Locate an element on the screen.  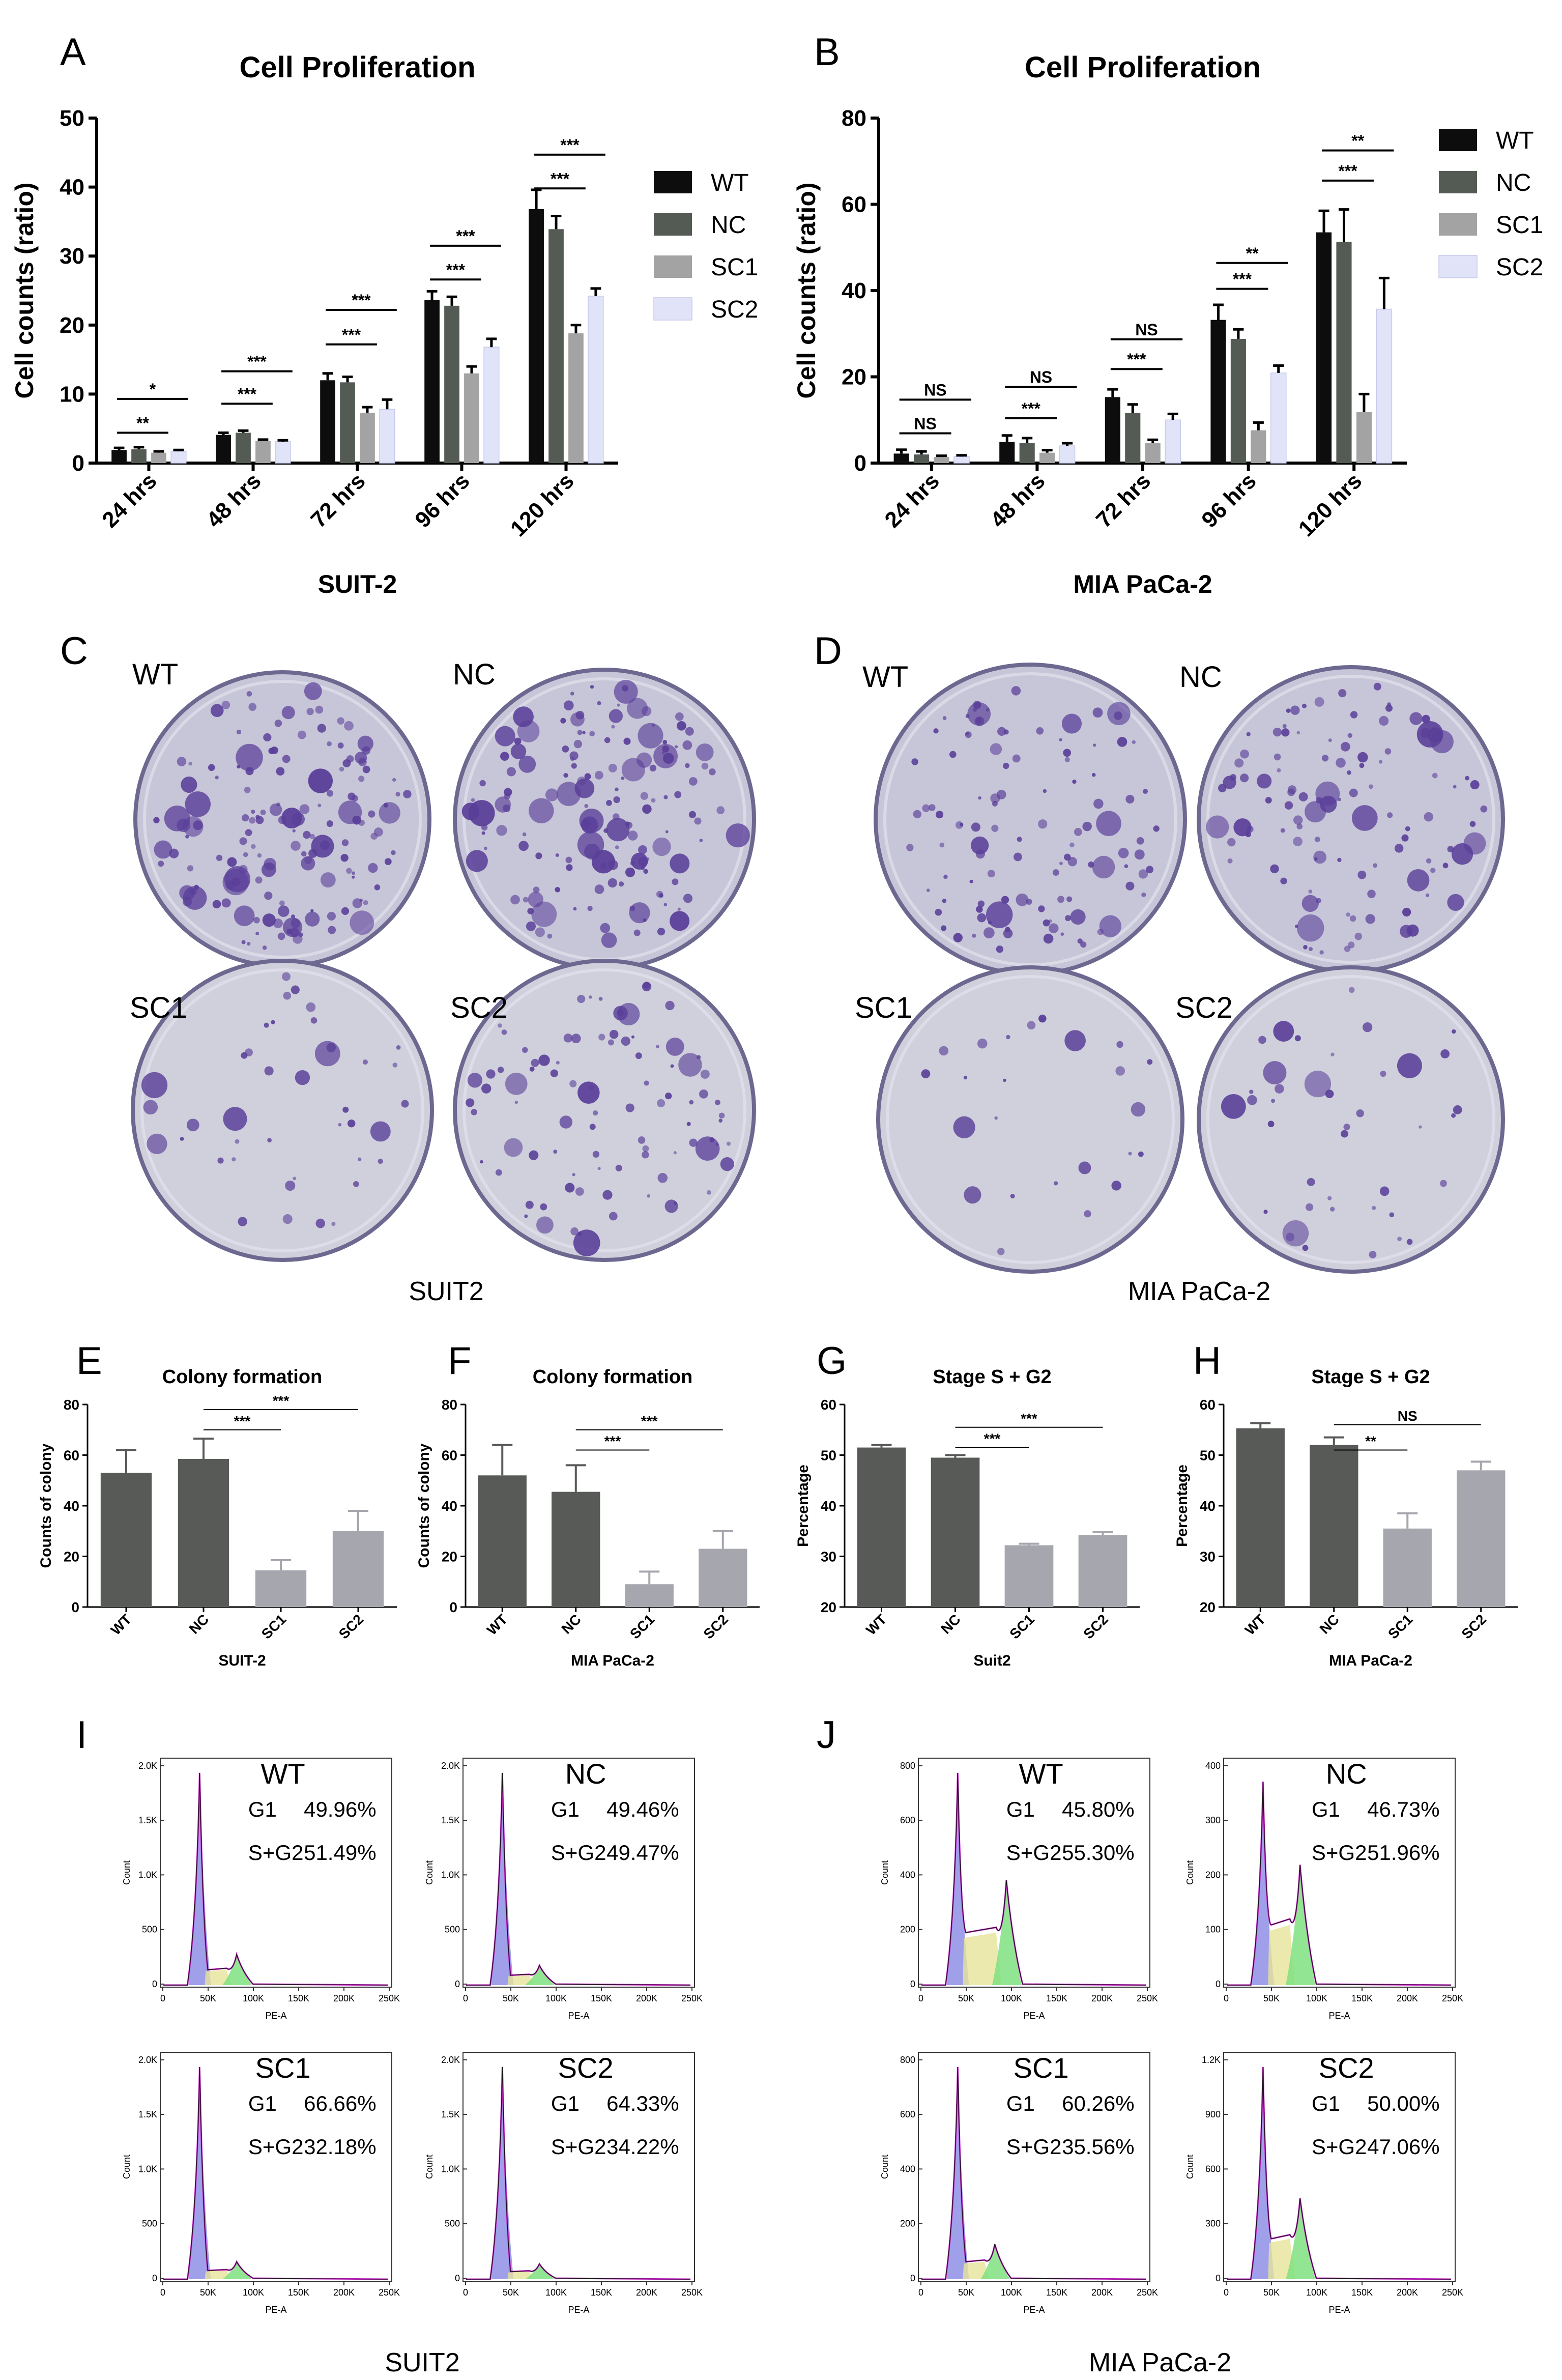
y-tick-label: 500 is located at coordinates (150, 2224).